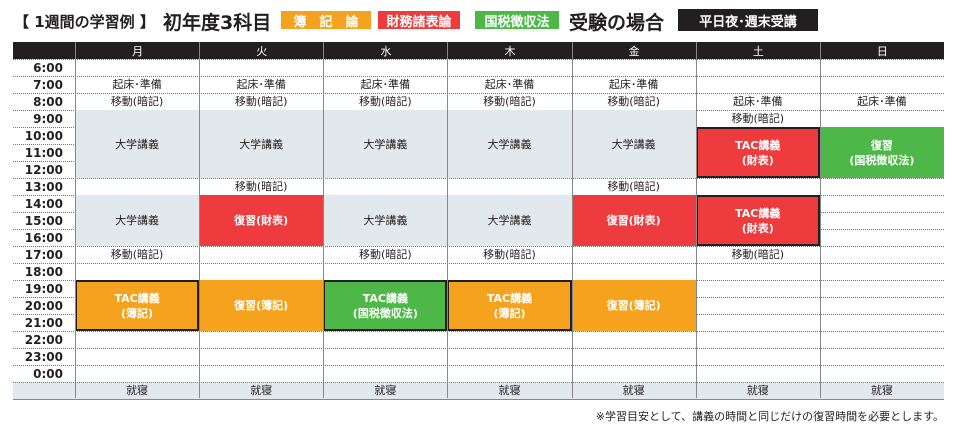 The width and height of the screenshot is (960, 432). I want to click on time-label: 19:00, so click(43, 288).